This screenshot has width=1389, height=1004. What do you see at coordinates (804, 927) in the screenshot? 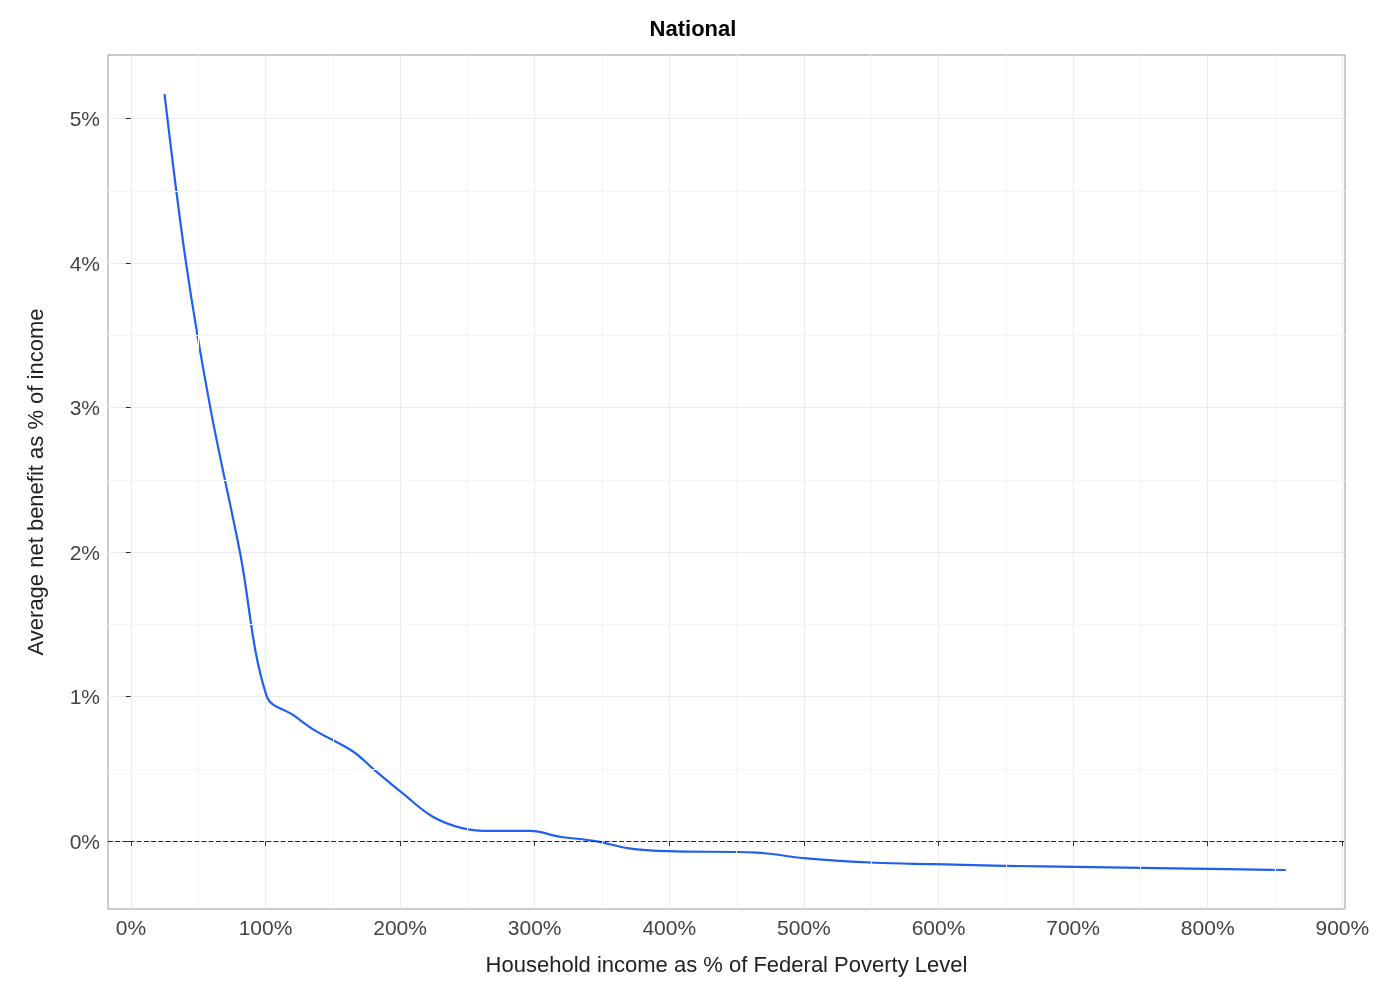
I see `x-tick-label: 500%` at bounding box center [804, 927].